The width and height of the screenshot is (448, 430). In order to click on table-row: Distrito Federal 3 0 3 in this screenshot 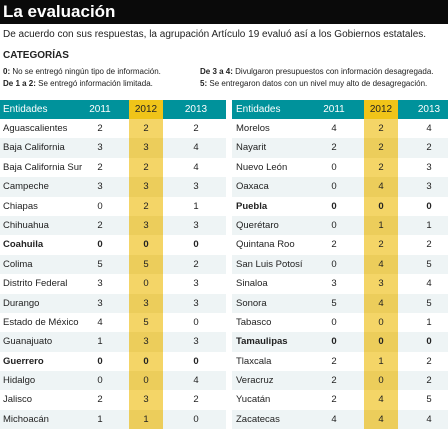, I will do `click(113, 284)`.